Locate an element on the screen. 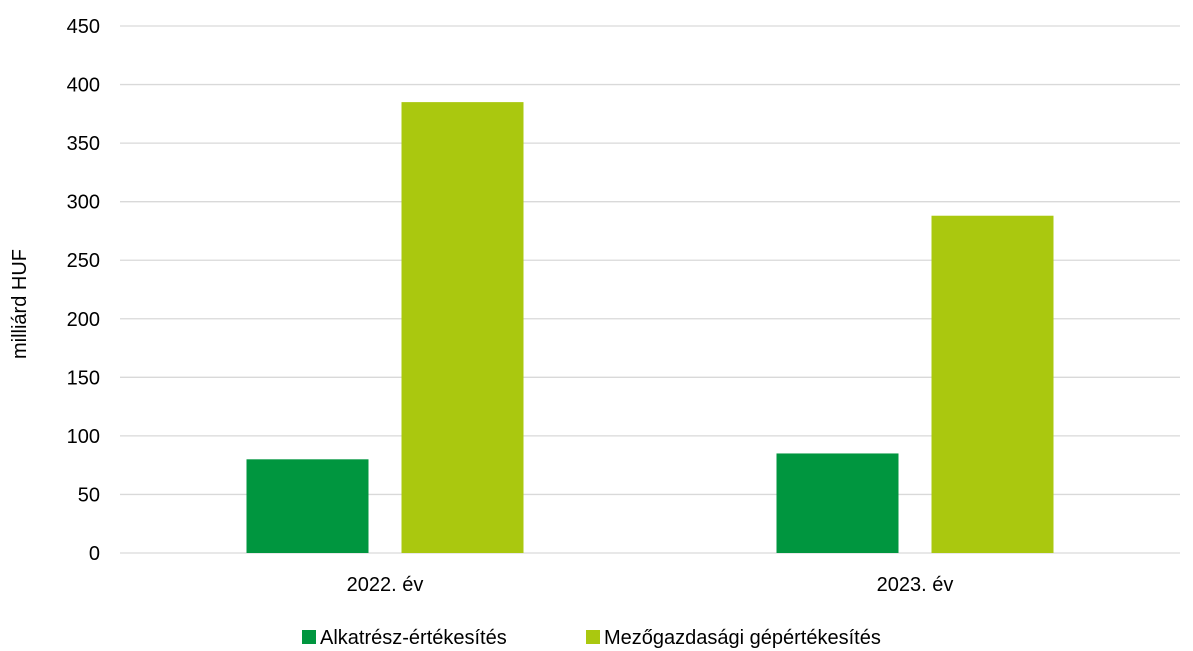 This screenshot has height=651, width=1193. y-axis-title: milliárd HUF is located at coordinates (20, 304).